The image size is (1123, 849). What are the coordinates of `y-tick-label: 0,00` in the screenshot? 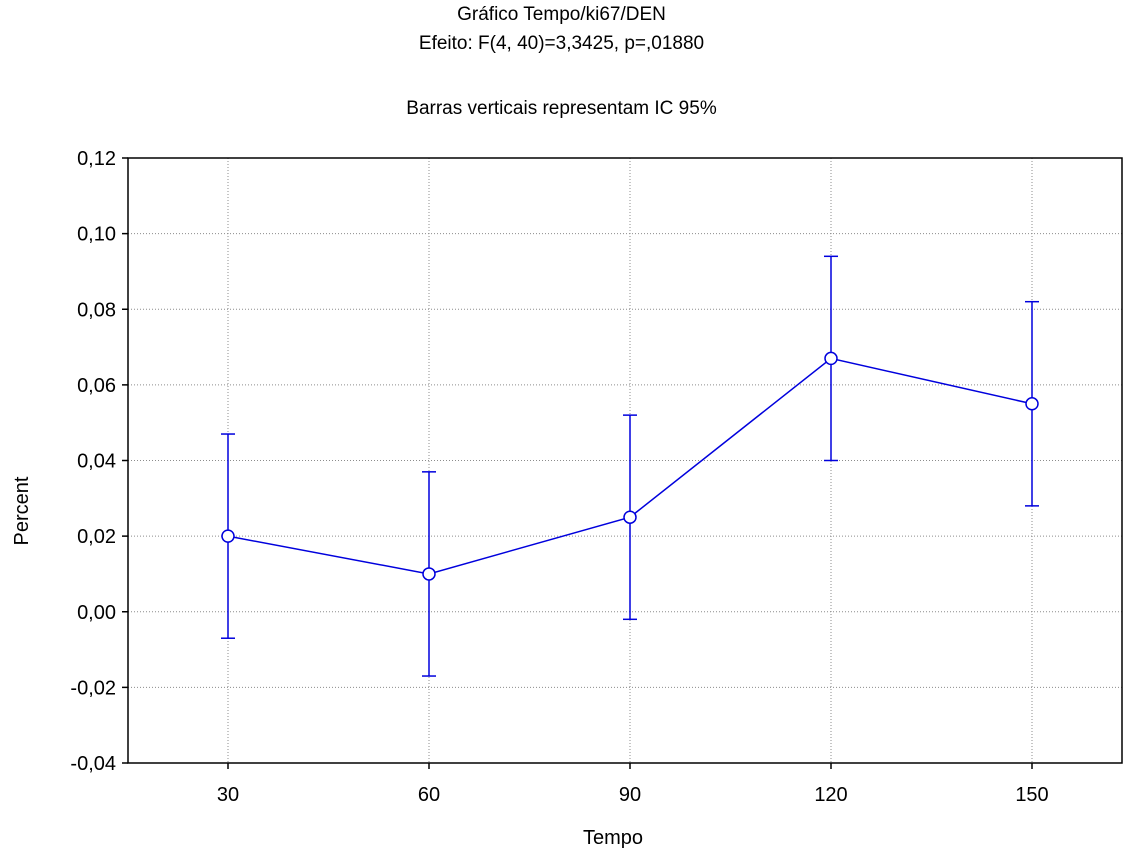 It's located at (96, 613).